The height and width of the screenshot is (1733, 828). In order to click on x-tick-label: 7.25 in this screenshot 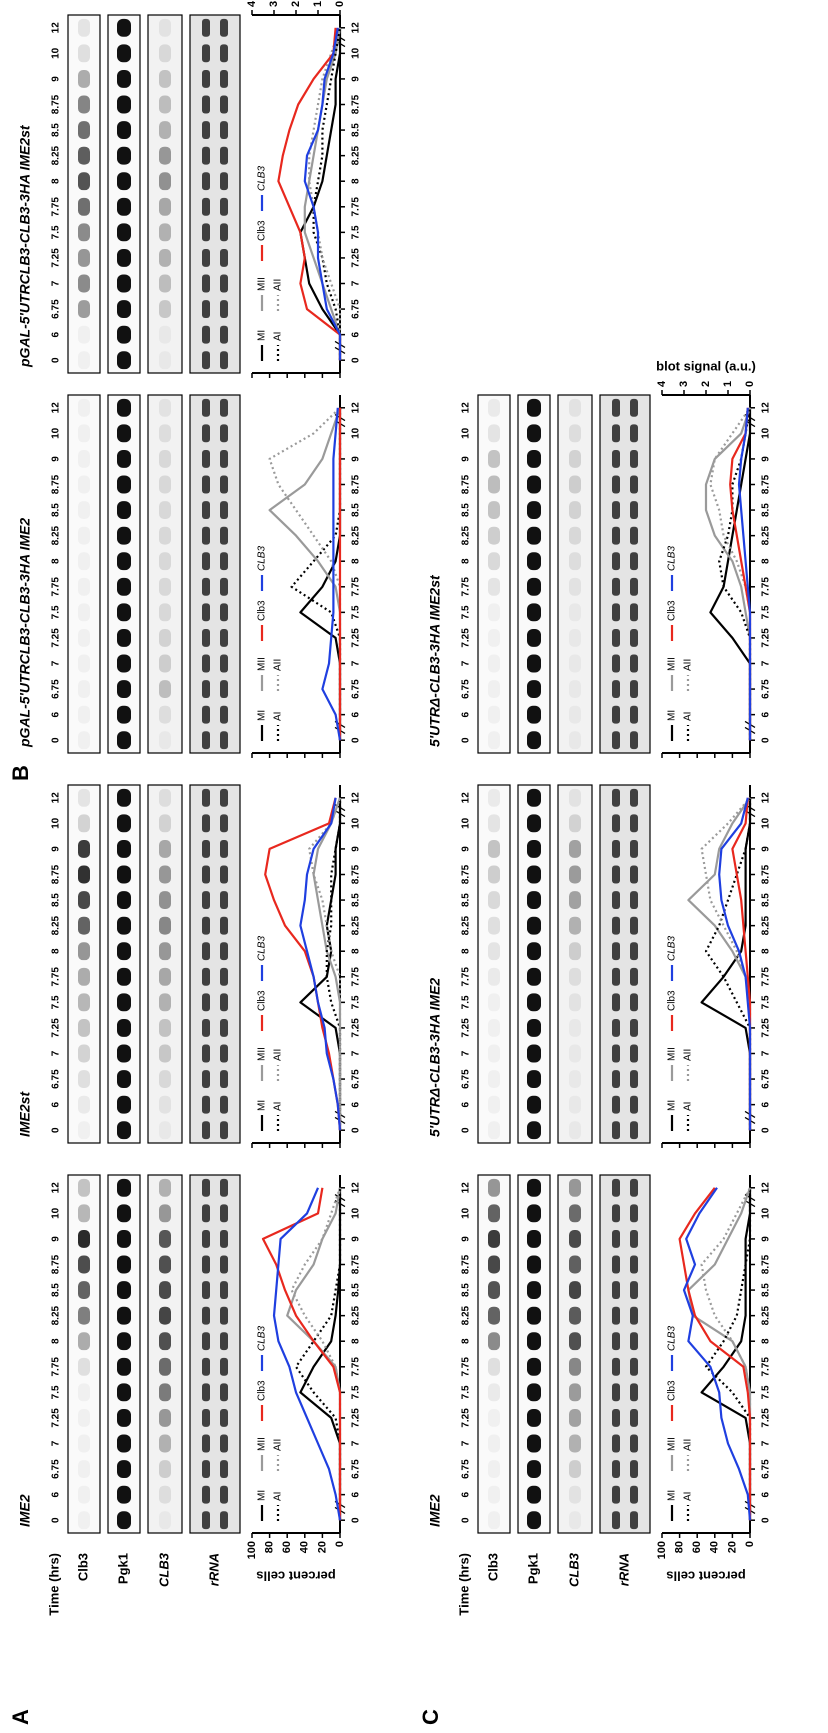, I will do `click(766, 638)`.